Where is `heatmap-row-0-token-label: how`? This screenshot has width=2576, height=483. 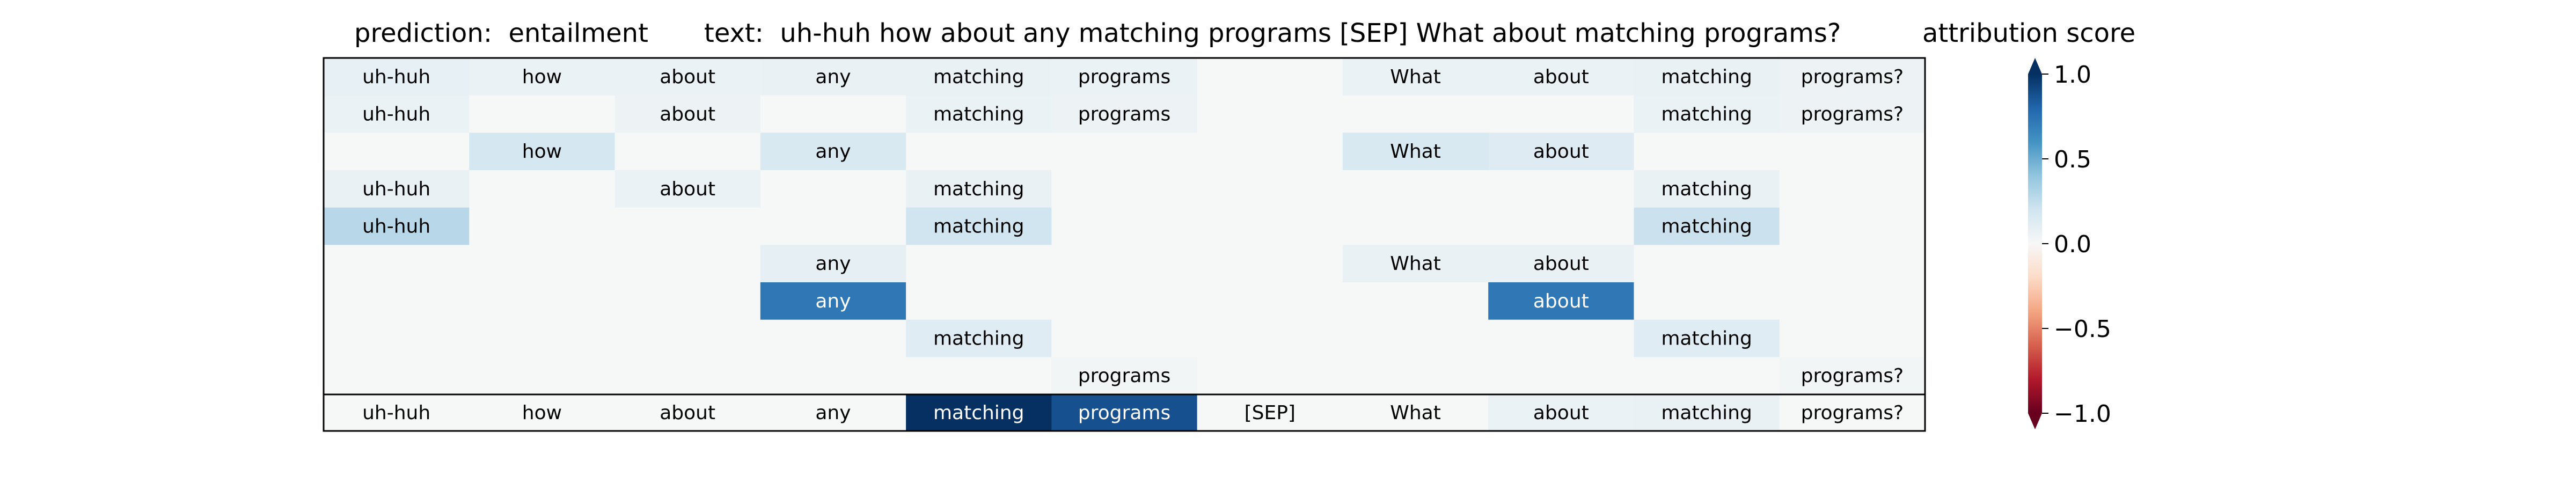
heatmap-row-0-token-label: how is located at coordinates (542, 77).